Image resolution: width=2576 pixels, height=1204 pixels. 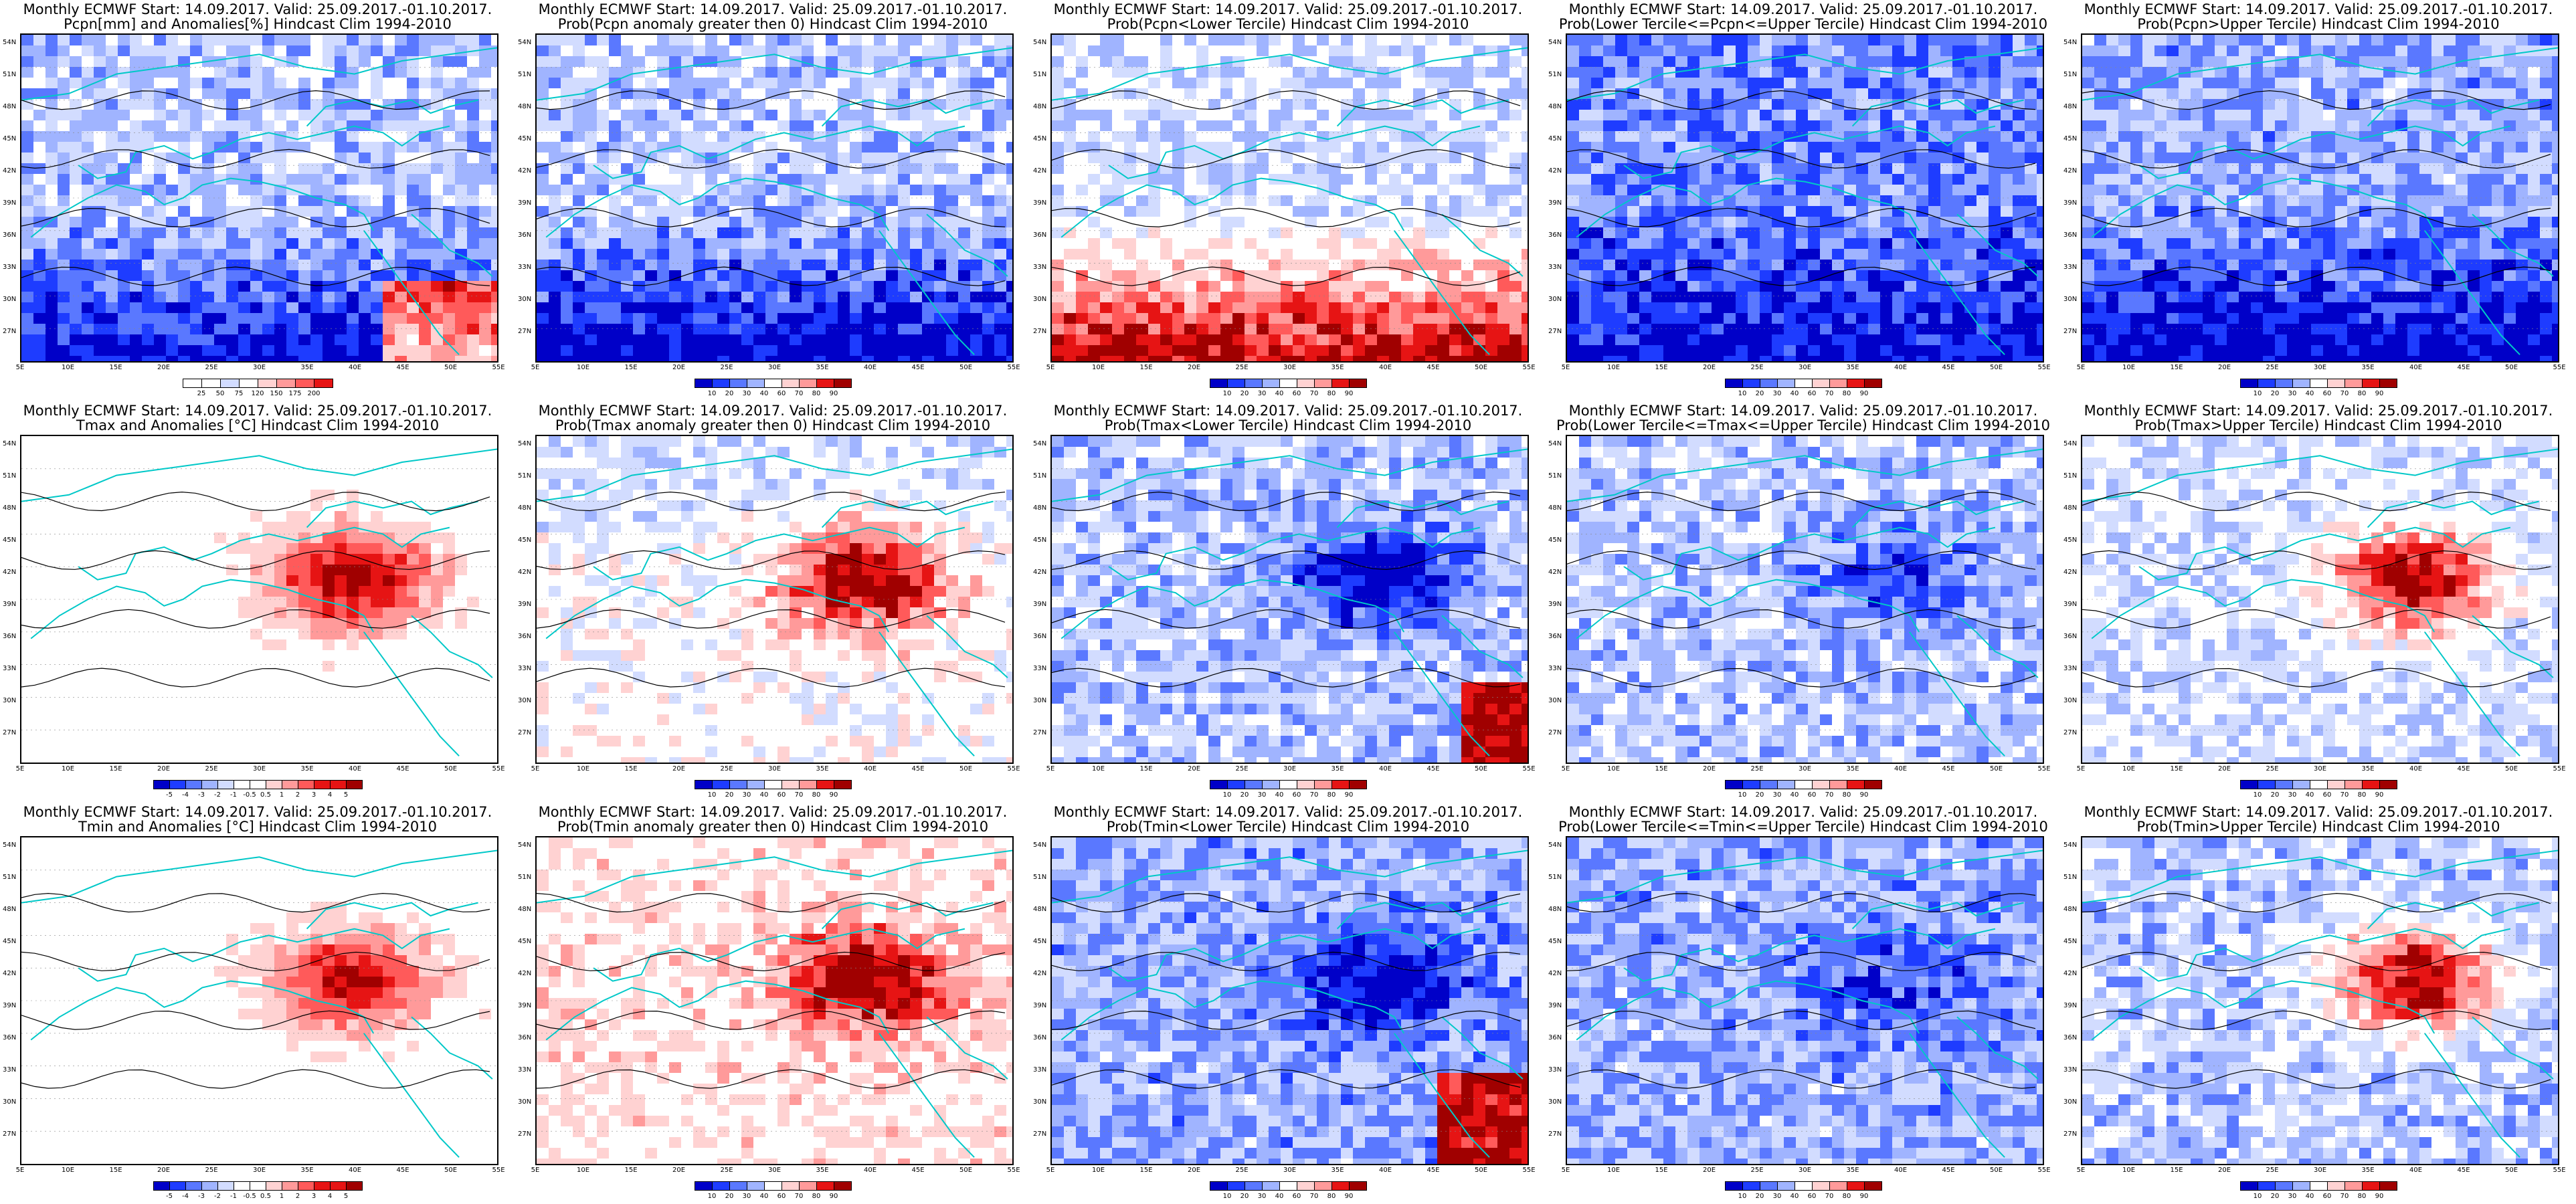 I want to click on longitude-label: 50E, so click(x=966, y=367).